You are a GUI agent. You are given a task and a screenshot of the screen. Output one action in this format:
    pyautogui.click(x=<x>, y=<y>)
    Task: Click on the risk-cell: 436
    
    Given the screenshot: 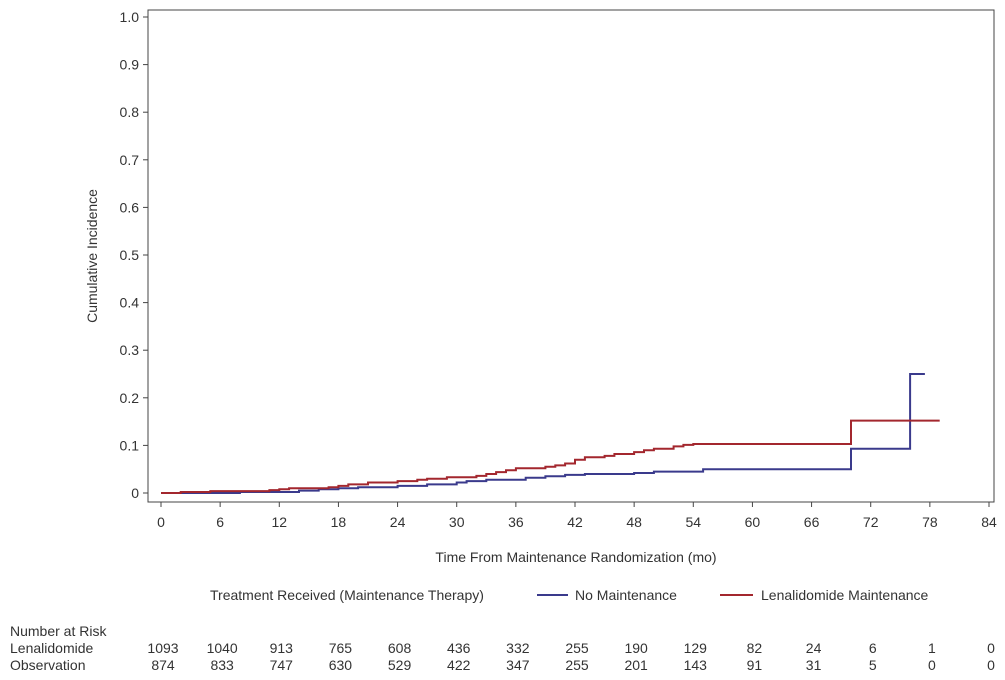 What is the action you would take?
    pyautogui.click(x=459, y=648)
    